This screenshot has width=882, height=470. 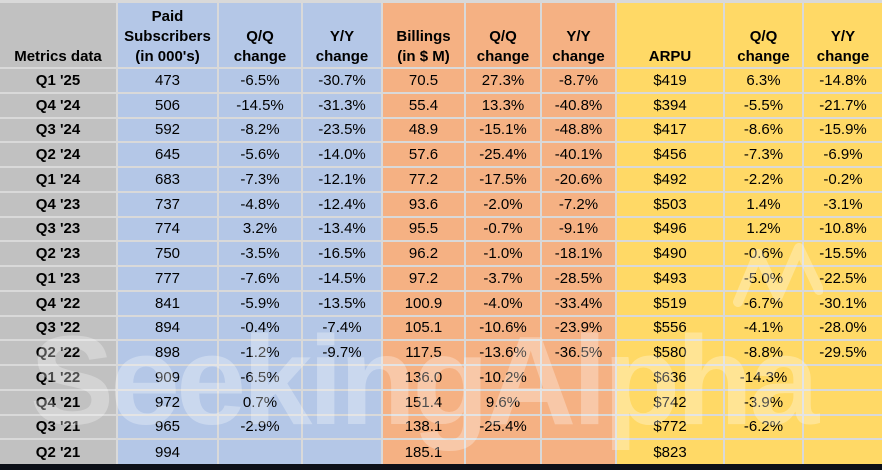 I want to click on table-cell: $823, so click(x=670, y=451).